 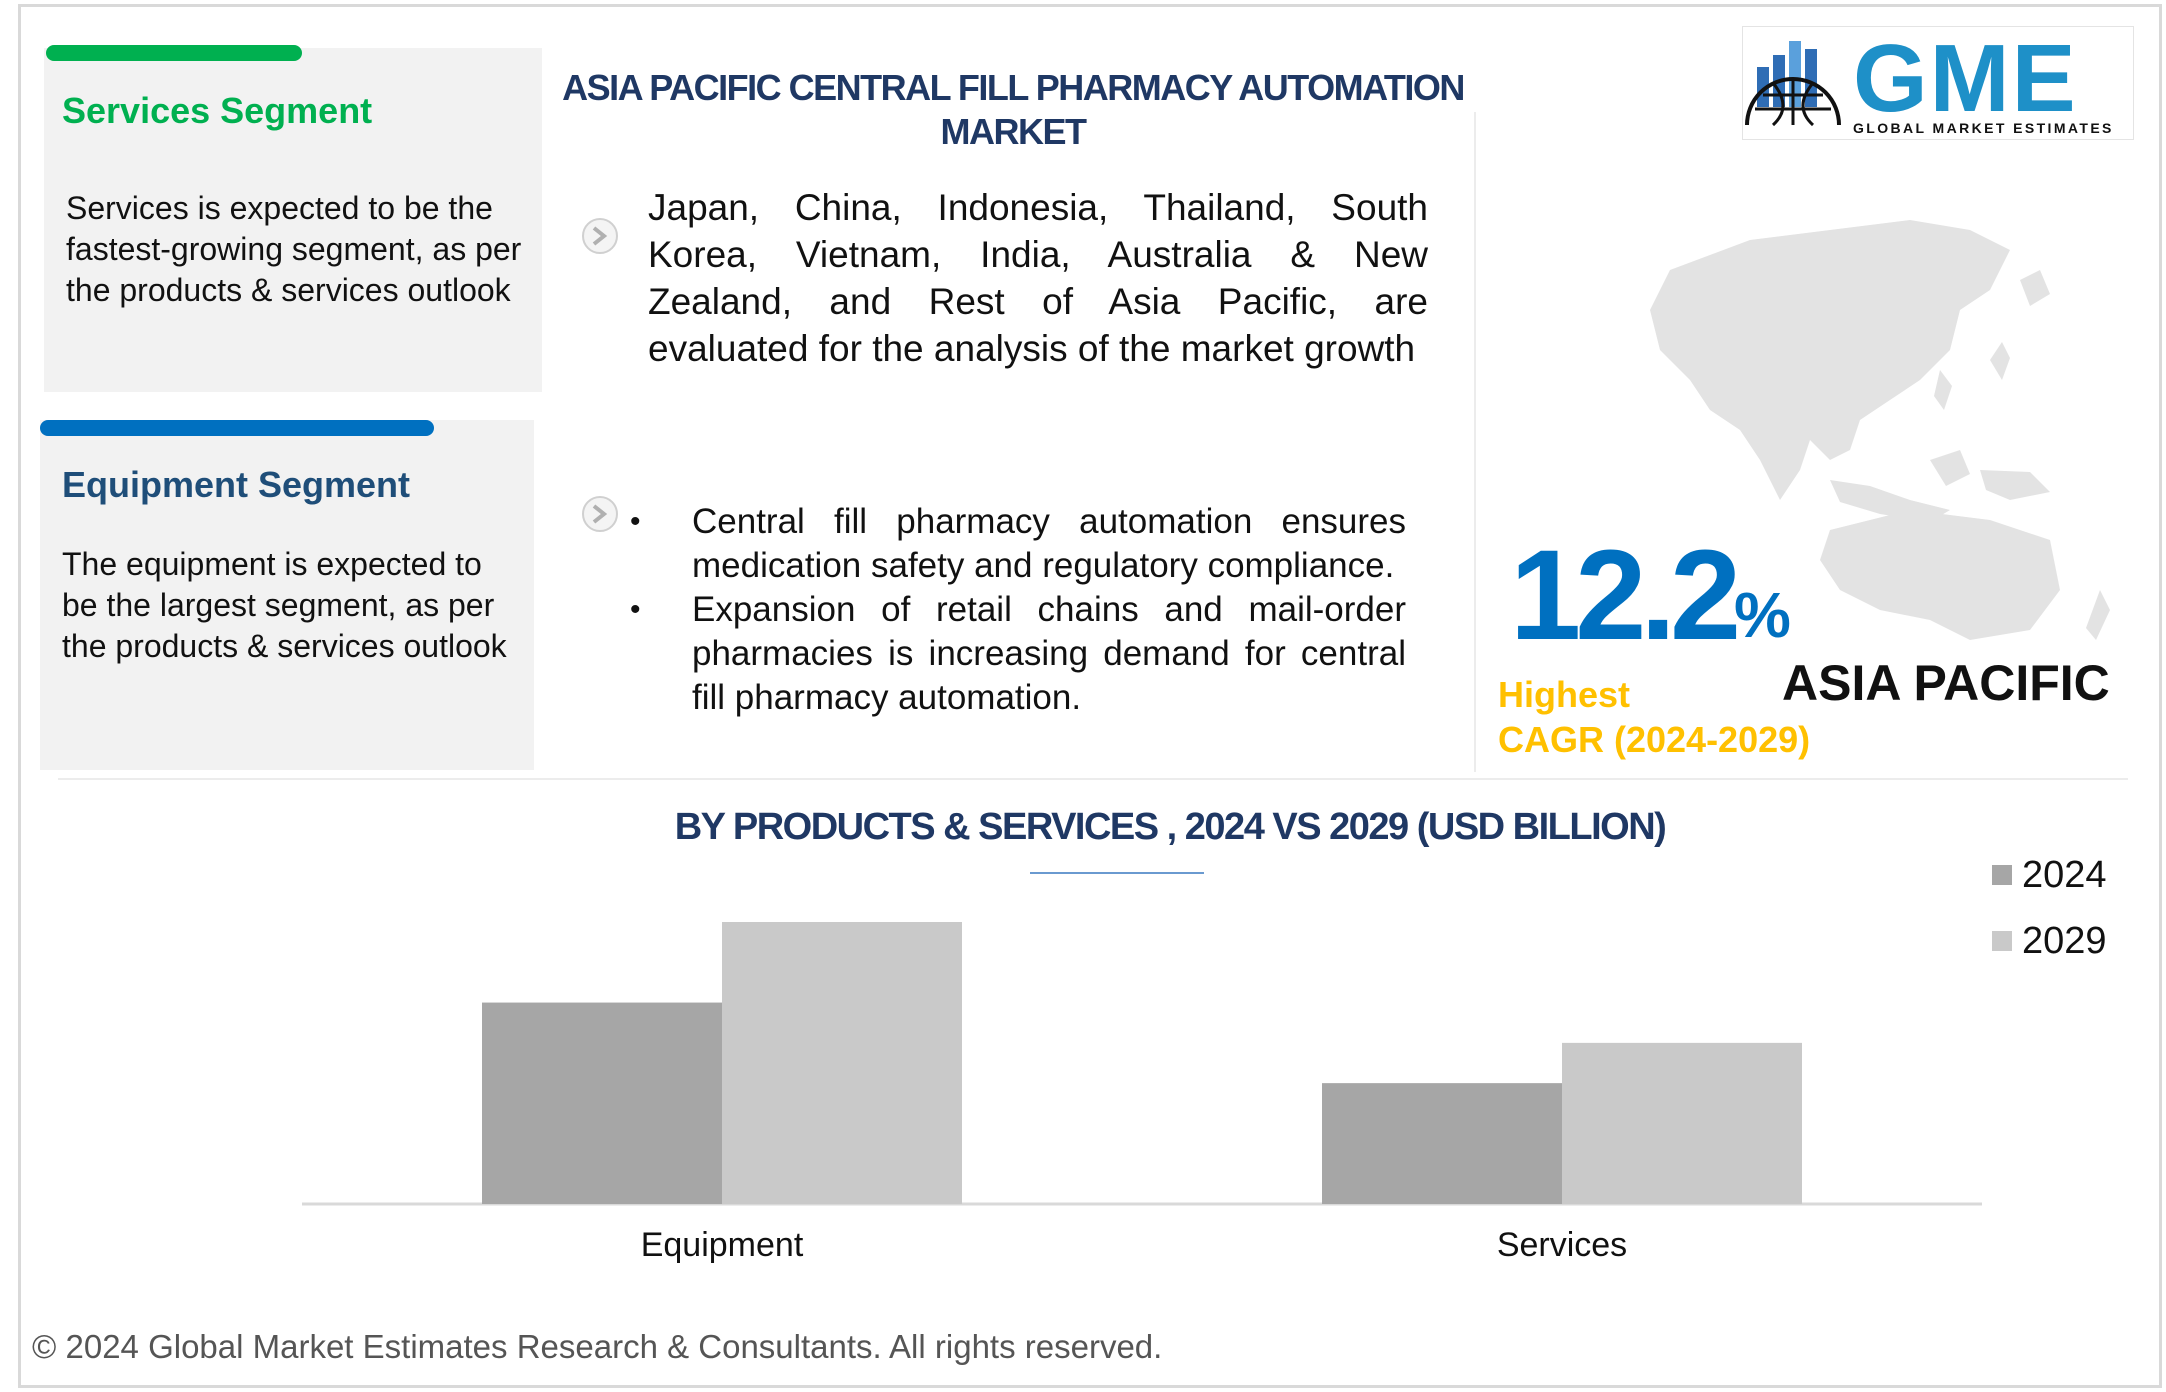 I want to click on equipment-segment-card, so click(x=287, y=595).